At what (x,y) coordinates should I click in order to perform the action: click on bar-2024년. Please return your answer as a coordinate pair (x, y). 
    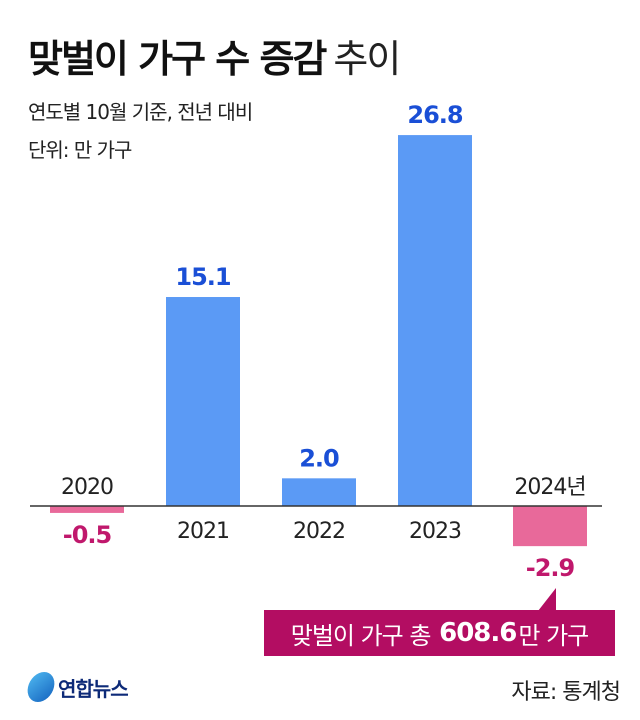
    Looking at the image, I should click on (550, 526).